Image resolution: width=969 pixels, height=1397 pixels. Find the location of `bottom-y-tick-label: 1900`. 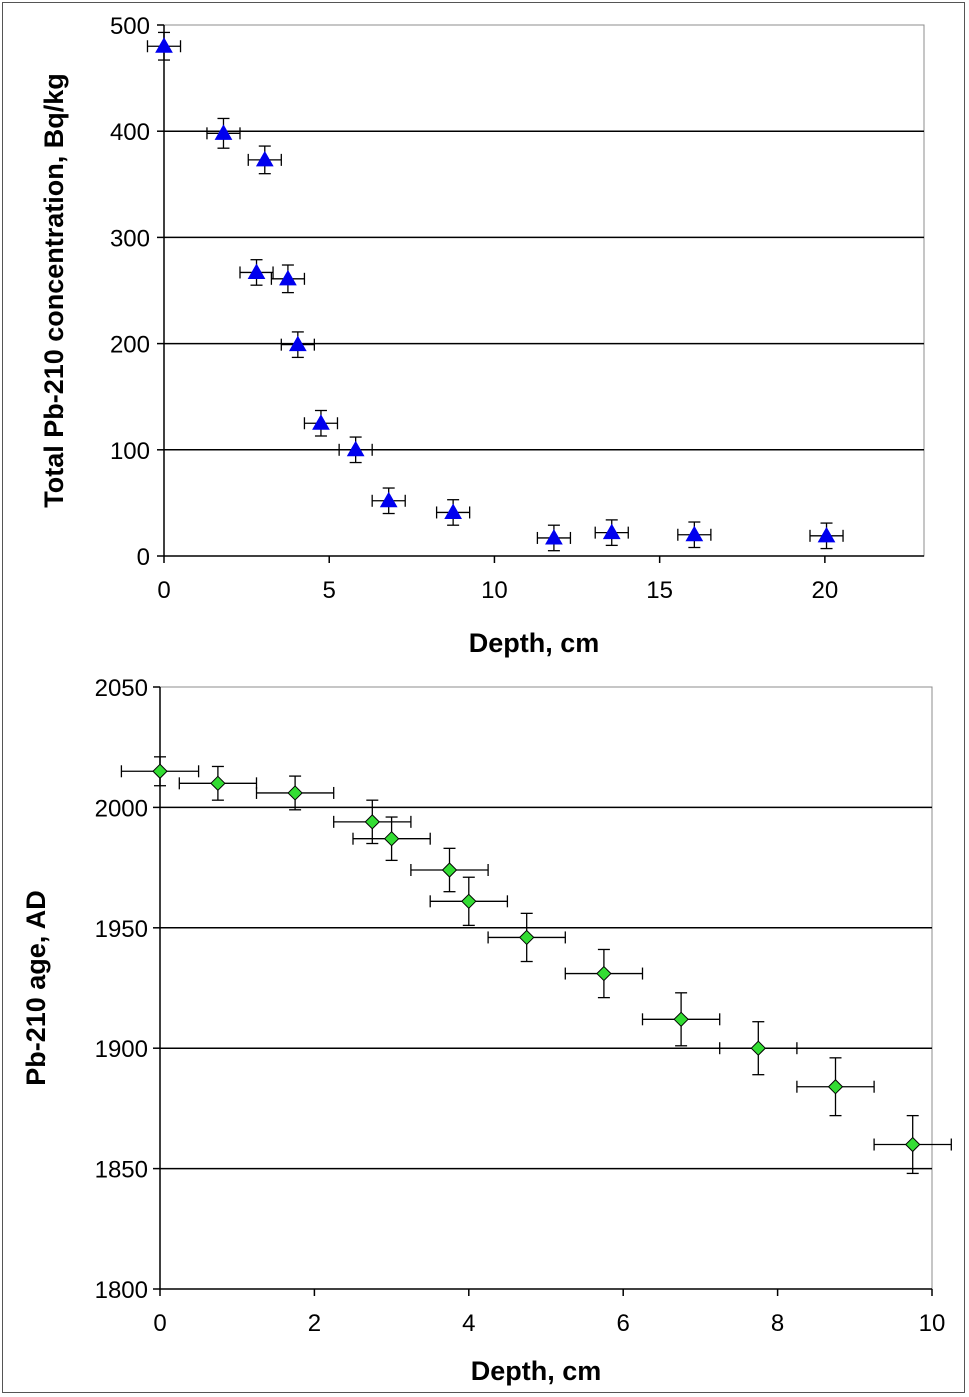

bottom-y-tick-label: 1900 is located at coordinates (121, 1049).